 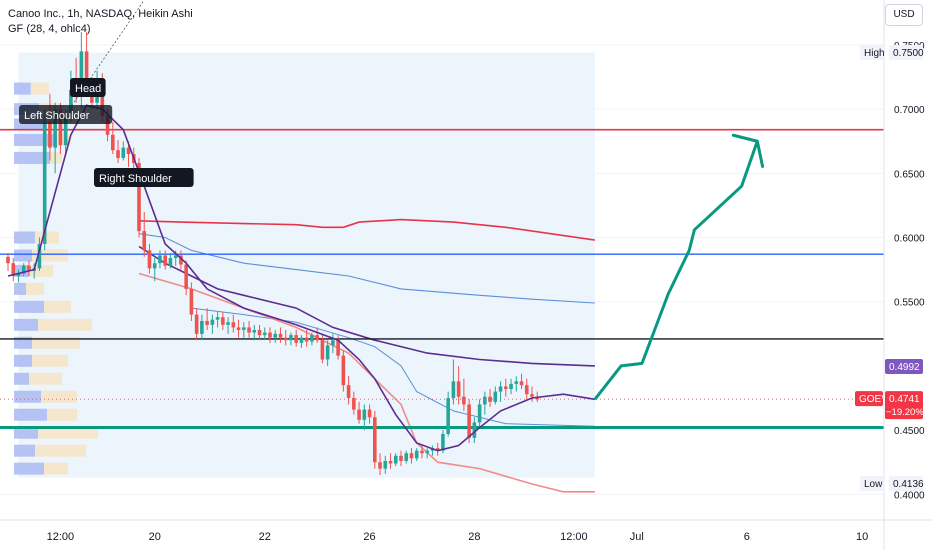 I want to click on high-value: 0.7500, so click(x=908, y=53).